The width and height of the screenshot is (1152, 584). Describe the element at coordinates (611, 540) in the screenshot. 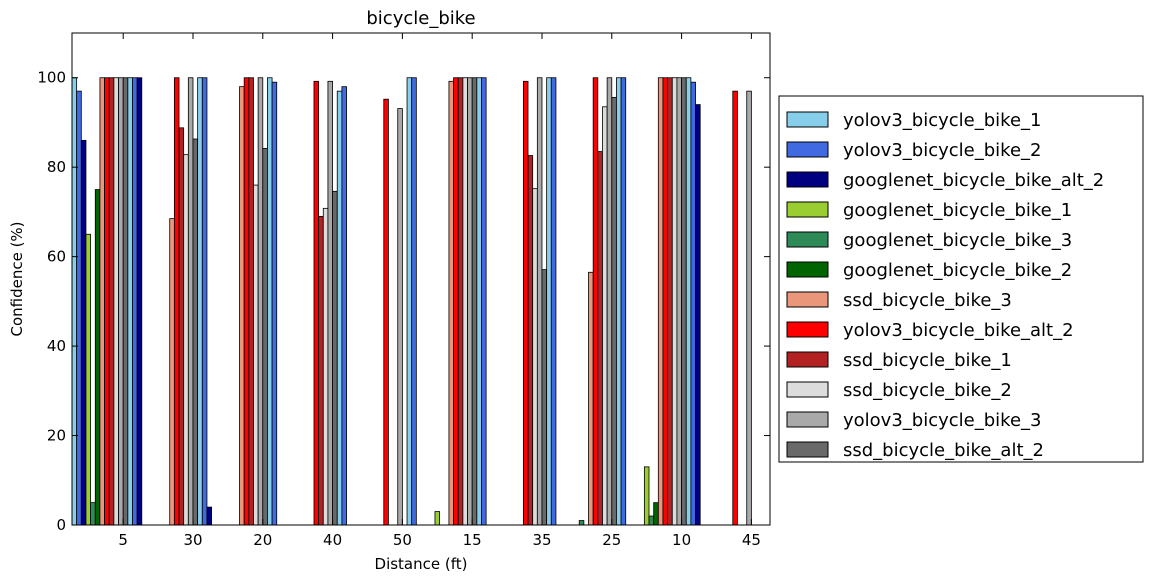

I see `x-tick-label: 25` at that location.